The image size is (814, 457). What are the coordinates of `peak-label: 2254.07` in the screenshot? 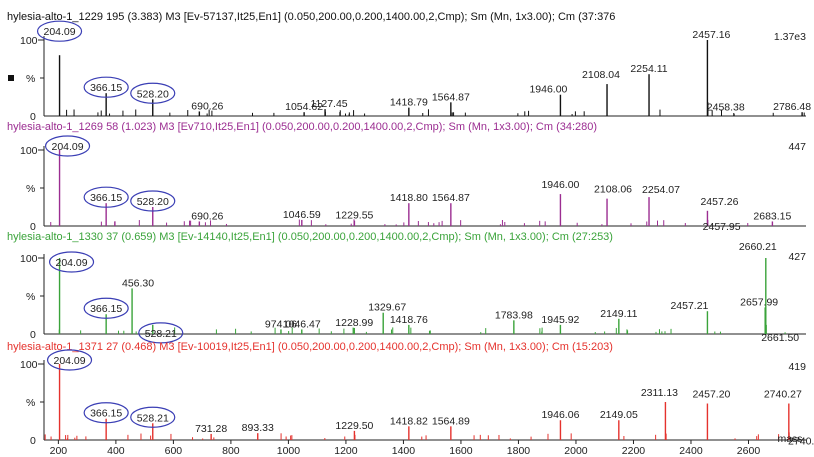 It's located at (661, 190).